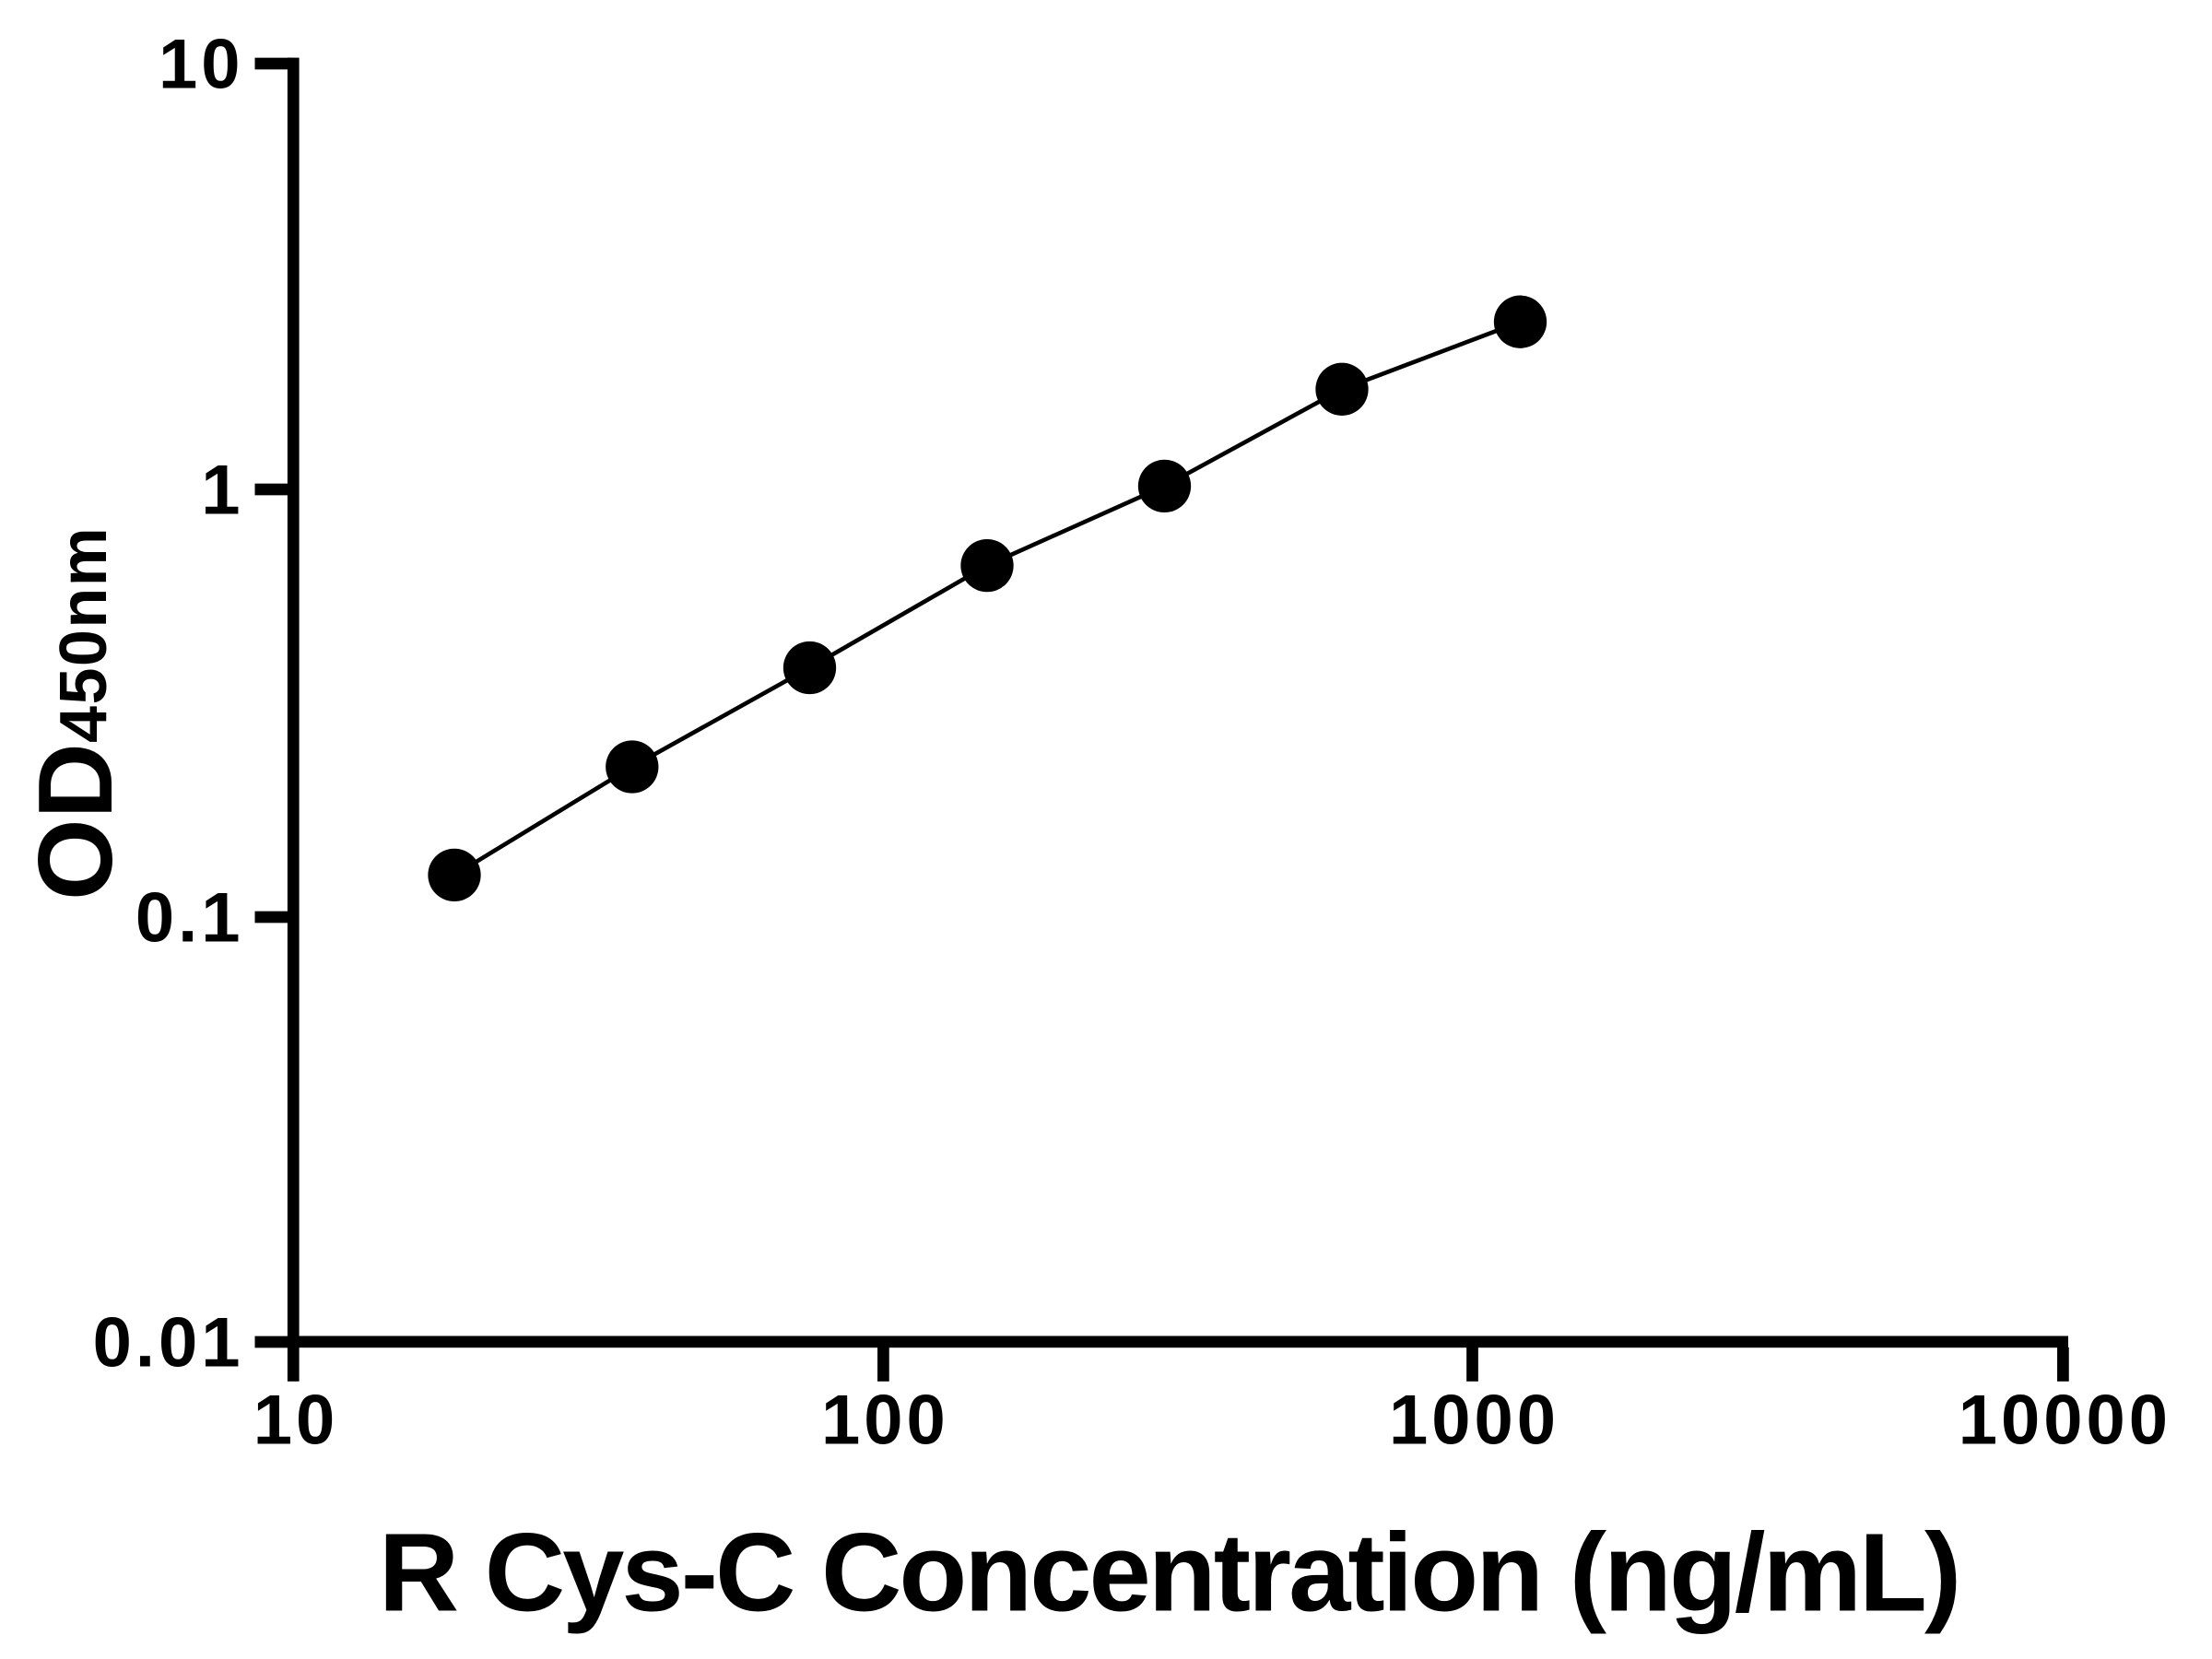 Image resolution: width=2212 pixels, height=1659 pixels. What do you see at coordinates (2065, 1421) in the screenshot?
I see `svg-text: 10000` at bounding box center [2065, 1421].